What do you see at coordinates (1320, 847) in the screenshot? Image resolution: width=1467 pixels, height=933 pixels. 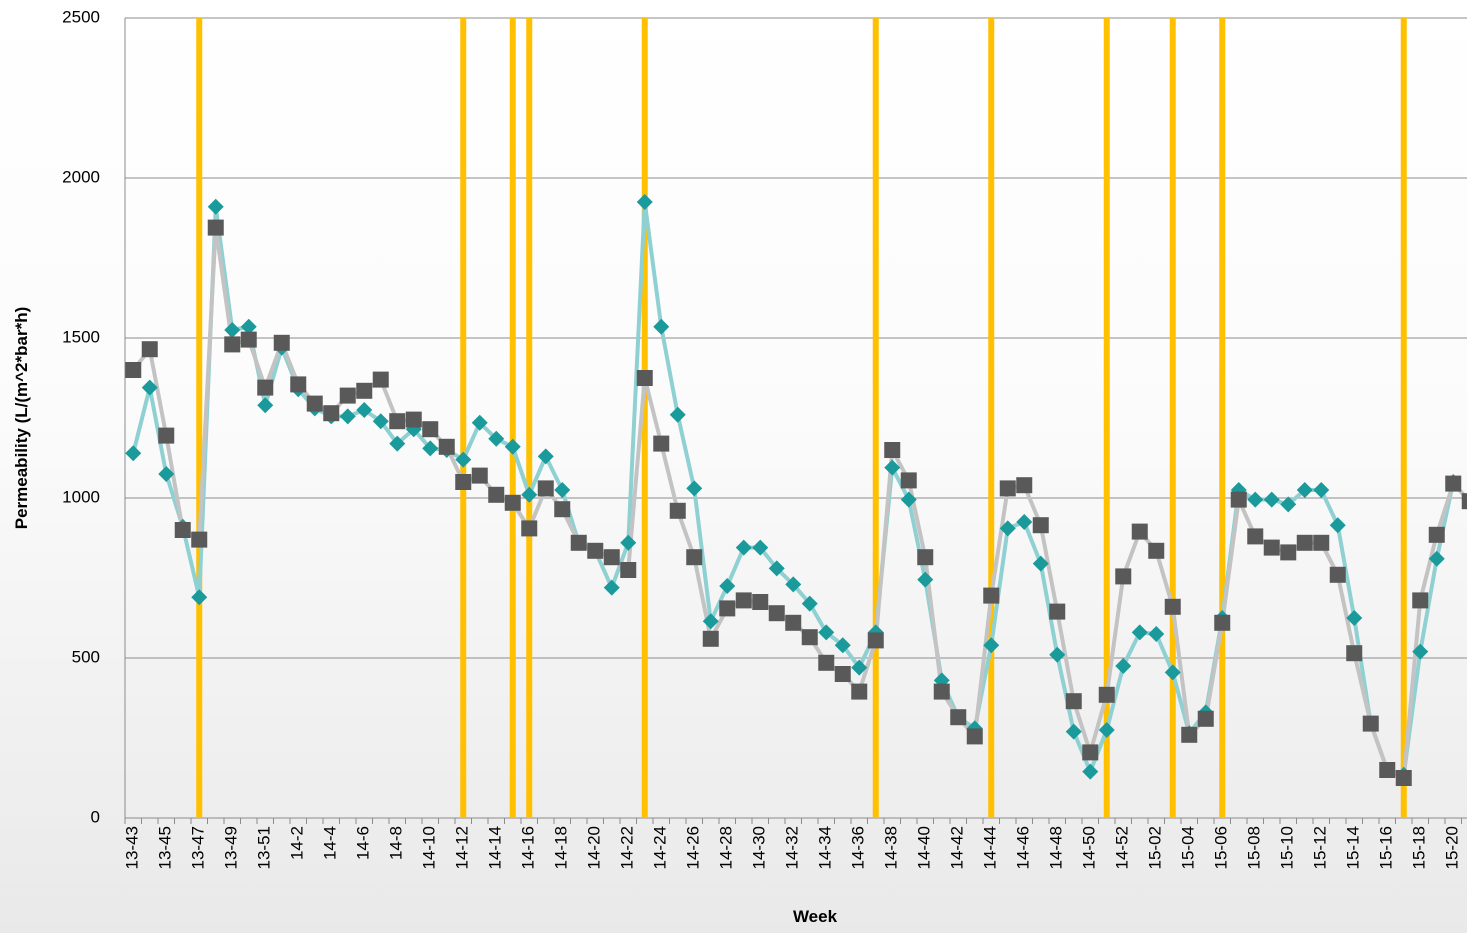 I see `x-tick-label: 15-12` at bounding box center [1320, 847].